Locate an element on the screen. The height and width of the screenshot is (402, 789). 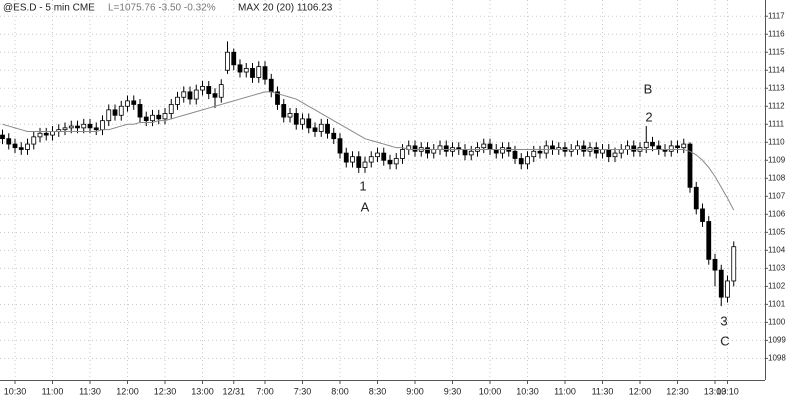
x-tick-label: 12/31 is located at coordinates (233, 391).